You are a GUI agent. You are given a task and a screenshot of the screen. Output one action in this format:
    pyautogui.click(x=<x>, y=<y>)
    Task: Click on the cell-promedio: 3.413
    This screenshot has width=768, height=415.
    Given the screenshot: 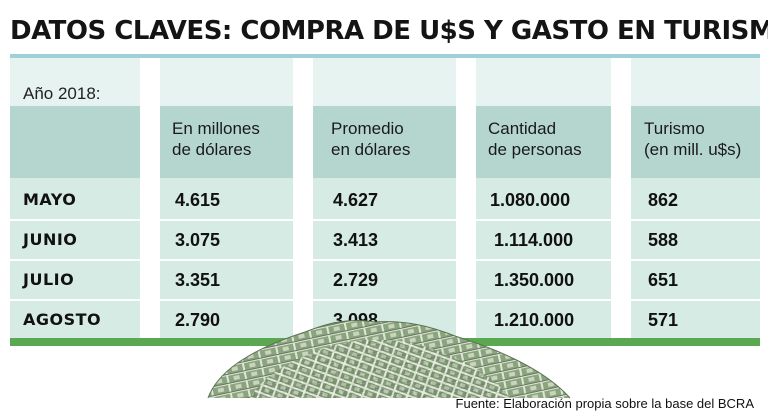 What is the action you would take?
    pyautogui.click(x=356, y=240)
    